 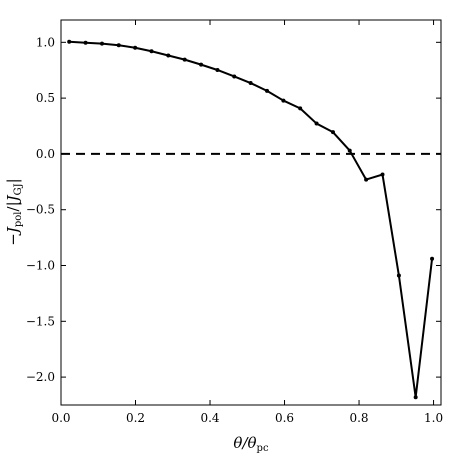 I want to click on x-axis-label: θ/θpc, so click(x=251, y=444).